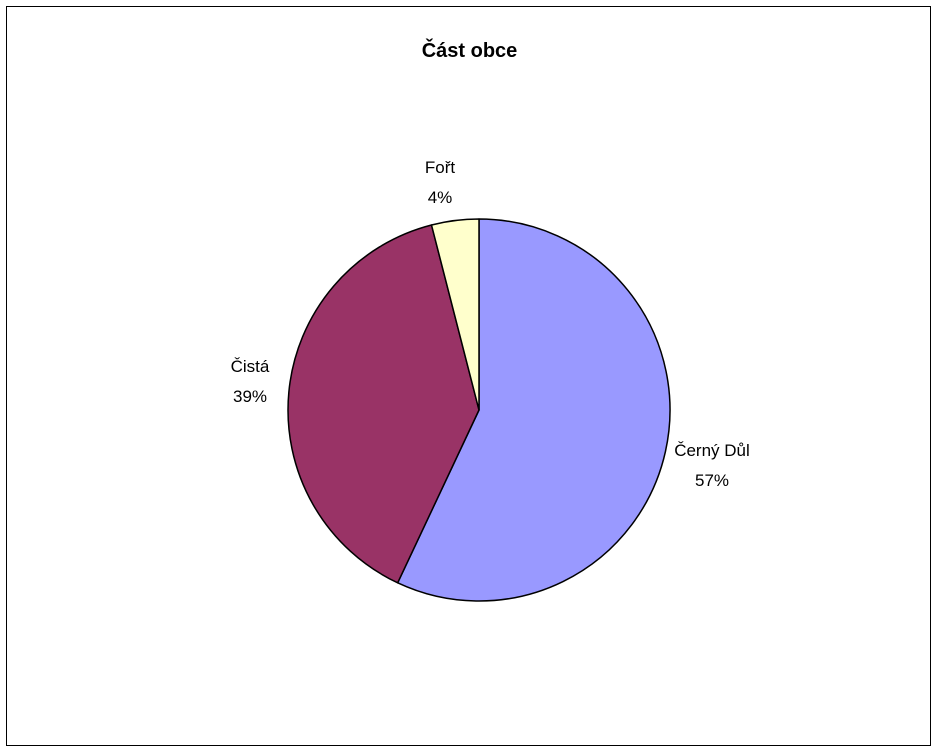 The height and width of the screenshot is (746, 939). Describe the element at coordinates (712, 450) in the screenshot. I see `slice-label-0: Černý Důl` at that location.